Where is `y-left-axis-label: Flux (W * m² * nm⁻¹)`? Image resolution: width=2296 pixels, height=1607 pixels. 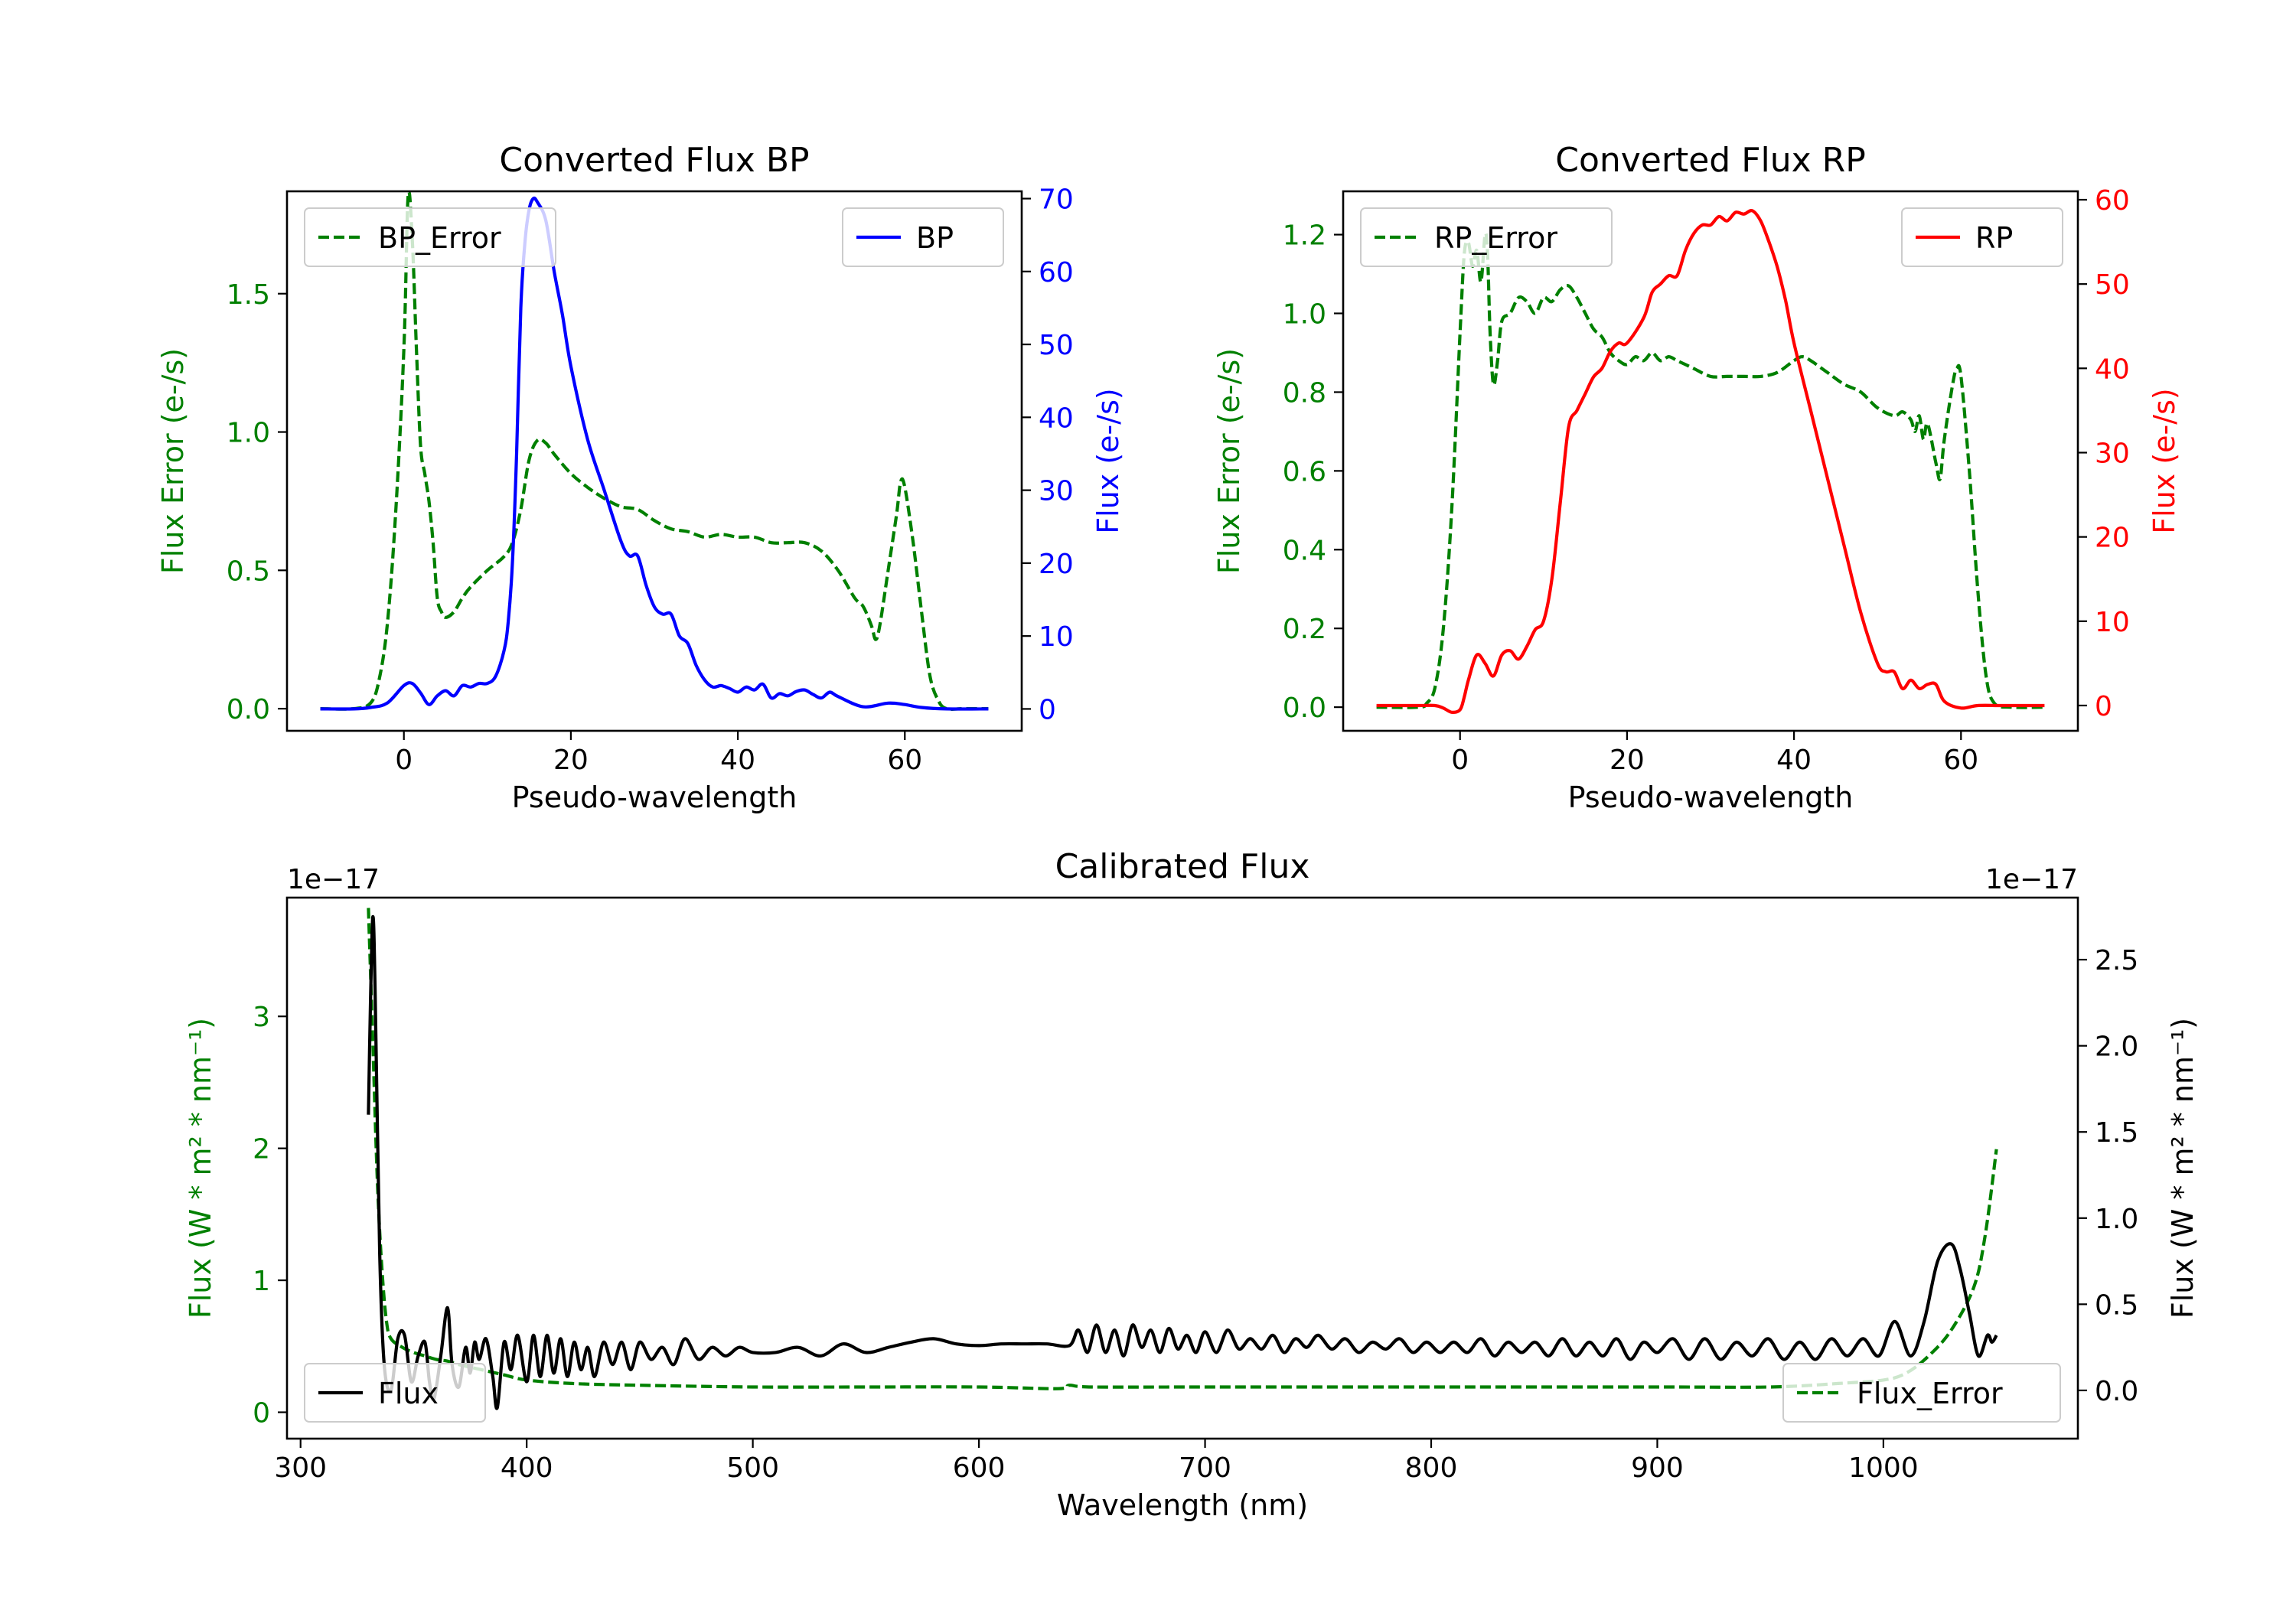 y-left-axis-label: Flux (W * m² * nm⁻¹) is located at coordinates (200, 1168).